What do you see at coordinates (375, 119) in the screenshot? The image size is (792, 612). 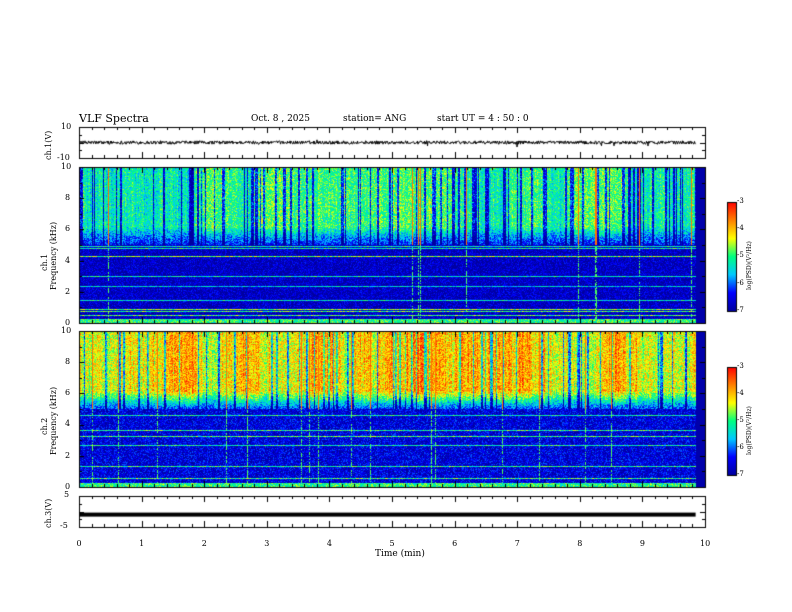 I see `station-label: station= ANG` at bounding box center [375, 119].